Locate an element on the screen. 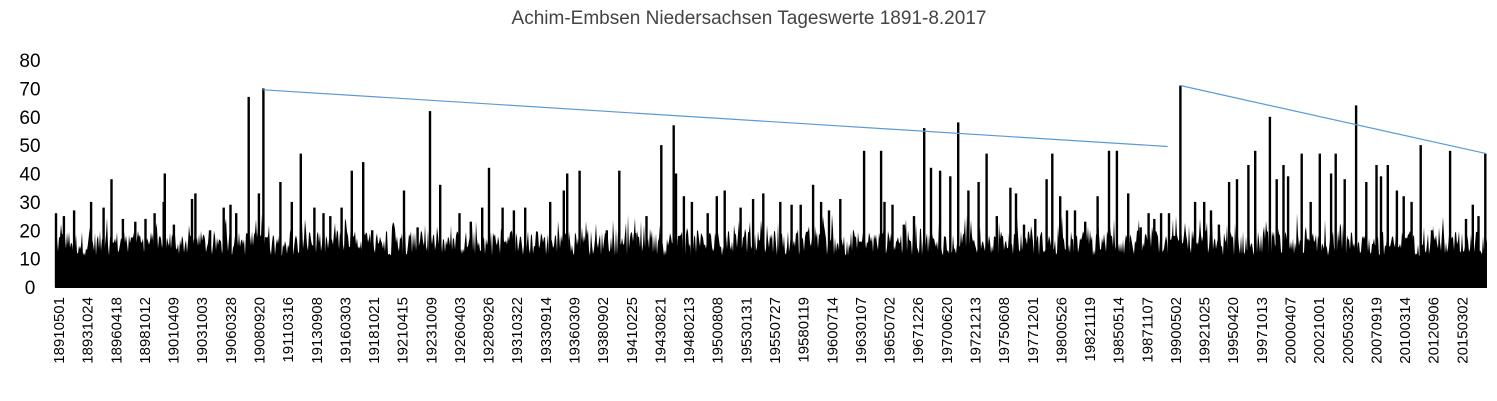 Image resolution: width=1497 pixels, height=401 pixels. x-tick-label: 19231009 is located at coordinates (431, 330).